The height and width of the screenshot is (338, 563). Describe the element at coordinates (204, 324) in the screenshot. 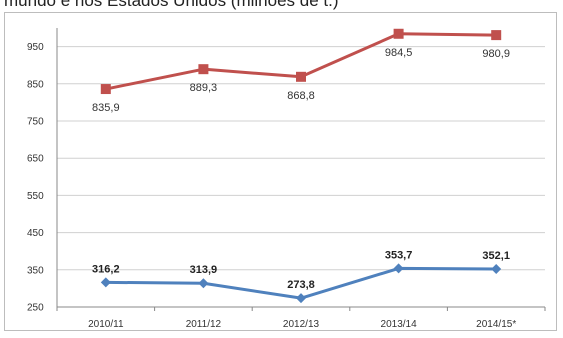

I see `x-tick-label: 2011/12` at that location.